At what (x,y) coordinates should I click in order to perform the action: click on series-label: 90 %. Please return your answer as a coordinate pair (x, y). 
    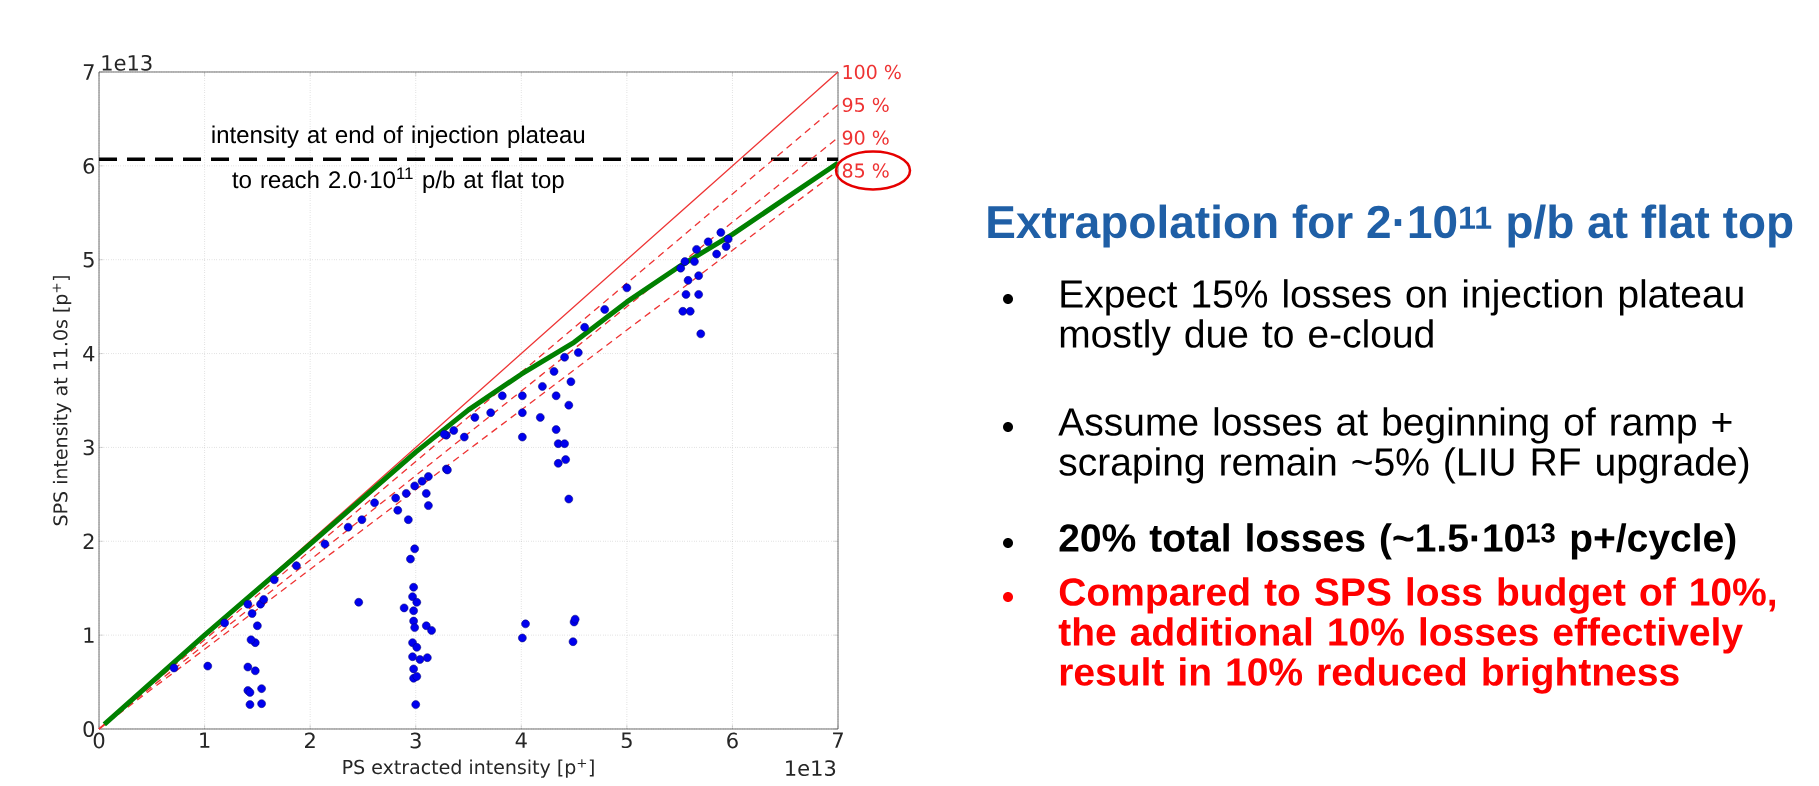
    Looking at the image, I should click on (865, 137).